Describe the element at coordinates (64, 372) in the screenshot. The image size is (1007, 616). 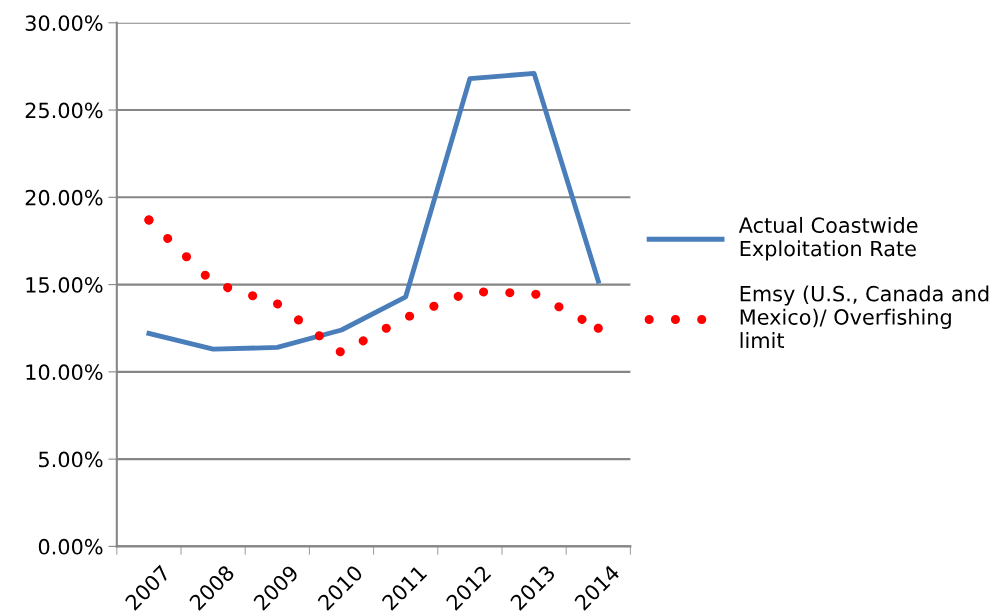
I see `y-tick-label: 10.00%` at that location.